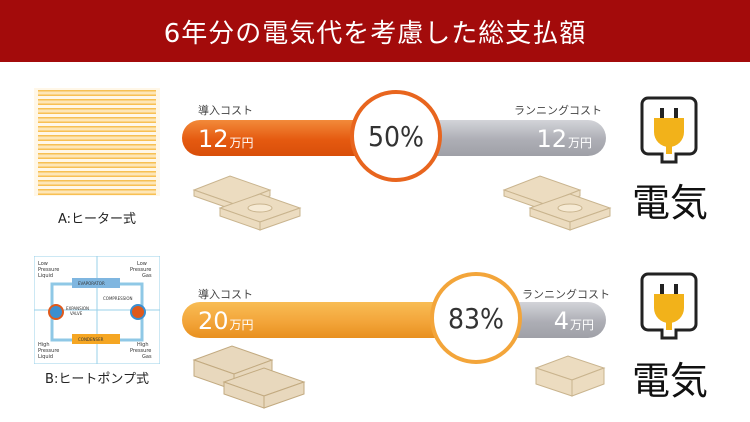 The image size is (750, 422). What do you see at coordinates (509, 138) in the screenshot?
I see `running-cost-bar: 12万円` at bounding box center [509, 138].